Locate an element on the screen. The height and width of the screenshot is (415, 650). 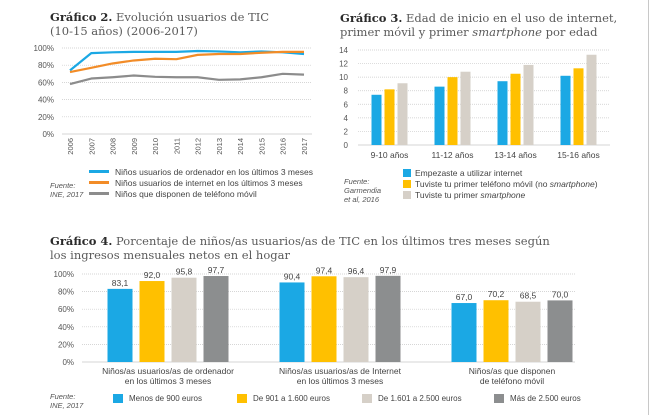
chart3-title-italic: smartphone is located at coordinates (507, 32).